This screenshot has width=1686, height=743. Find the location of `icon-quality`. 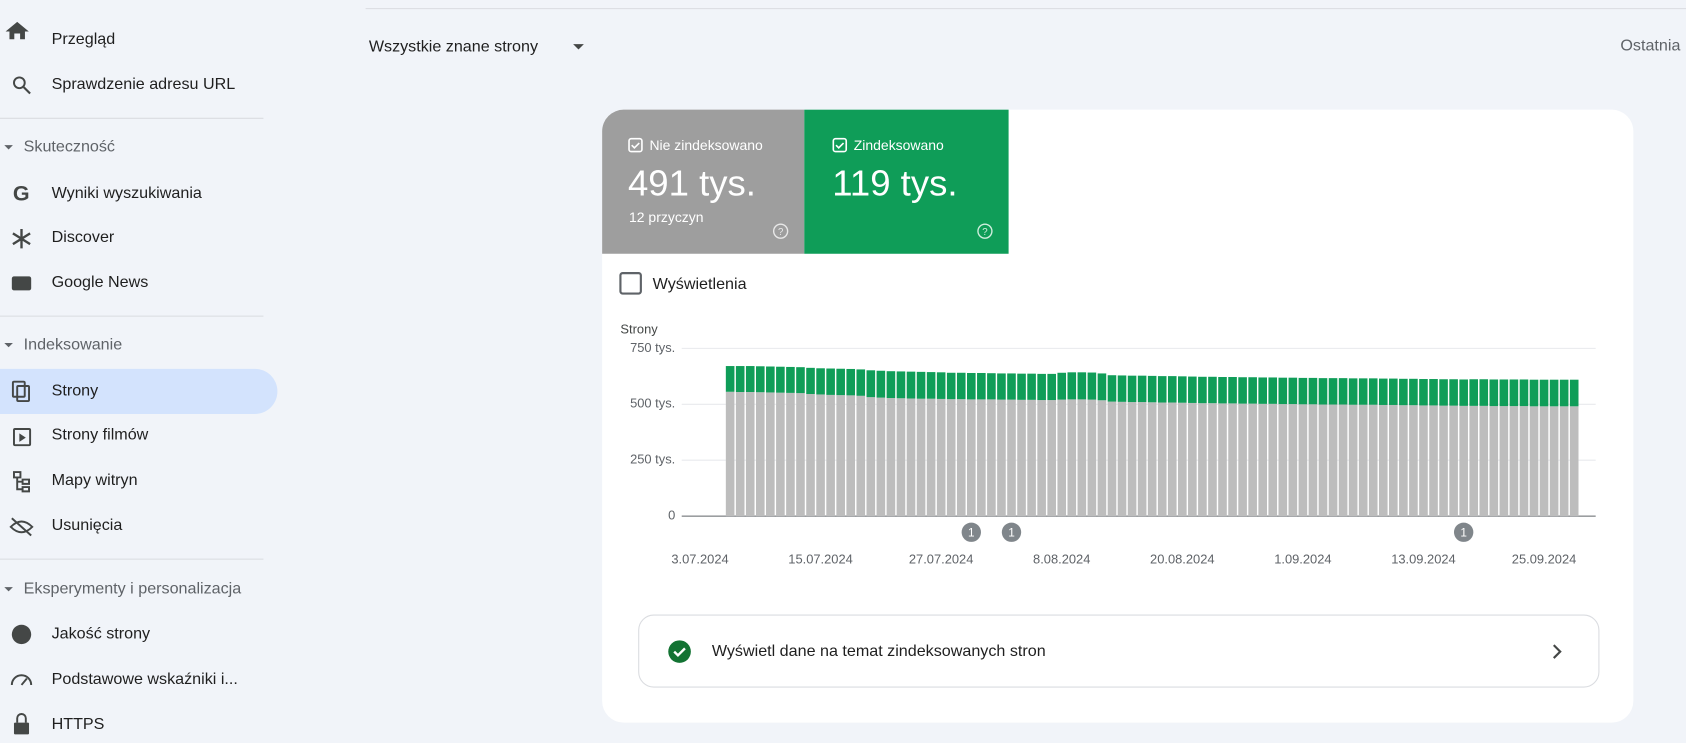

icon-quality is located at coordinates (21, 634).